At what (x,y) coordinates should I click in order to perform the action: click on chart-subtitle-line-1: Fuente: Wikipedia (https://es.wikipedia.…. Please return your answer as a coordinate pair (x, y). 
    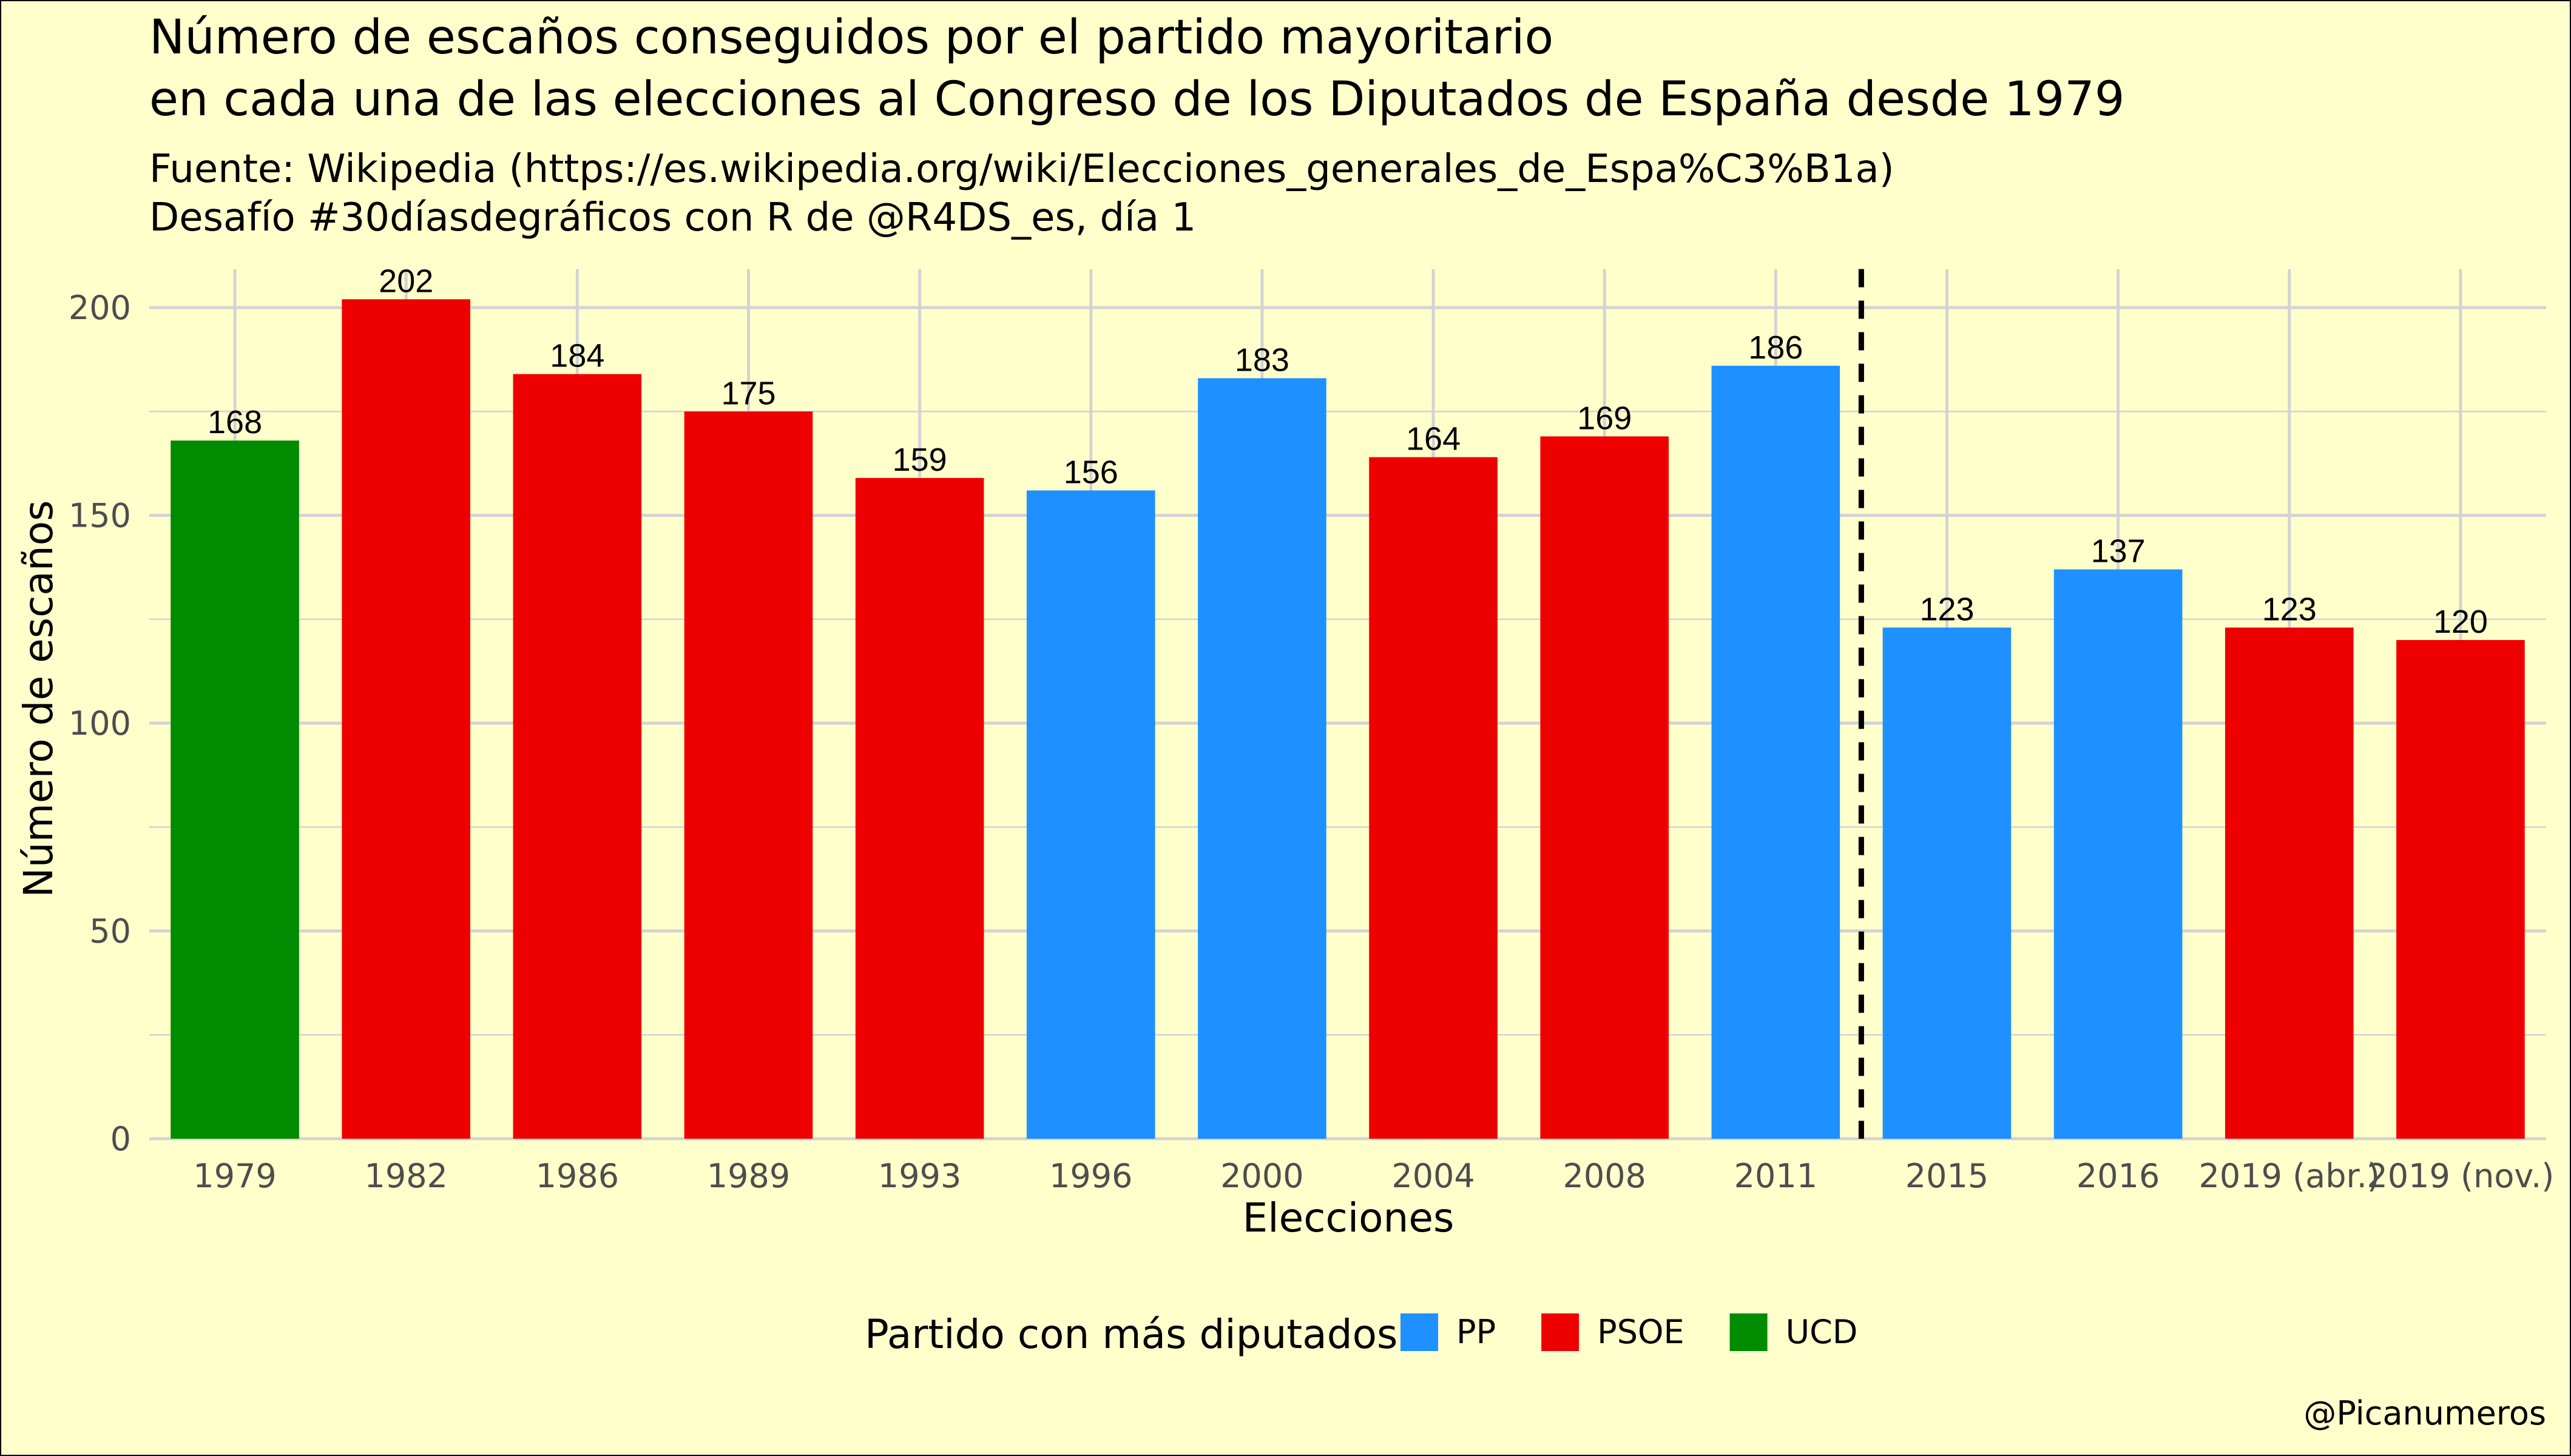
    Looking at the image, I should click on (1022, 169).